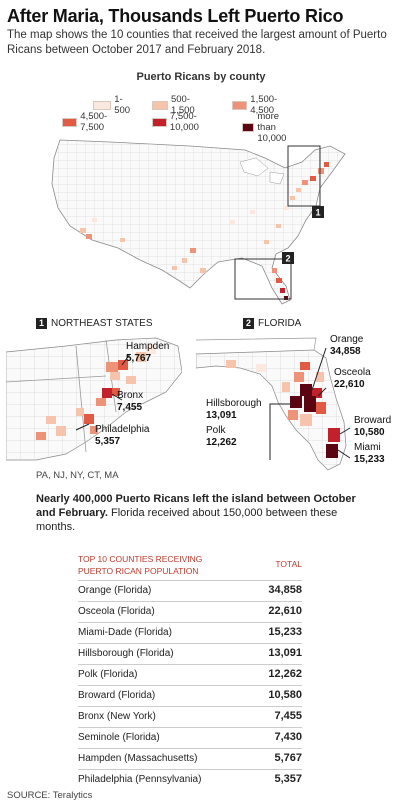 The width and height of the screenshot is (402, 810). I want to click on county-name: Polk (Florida), so click(108, 674).